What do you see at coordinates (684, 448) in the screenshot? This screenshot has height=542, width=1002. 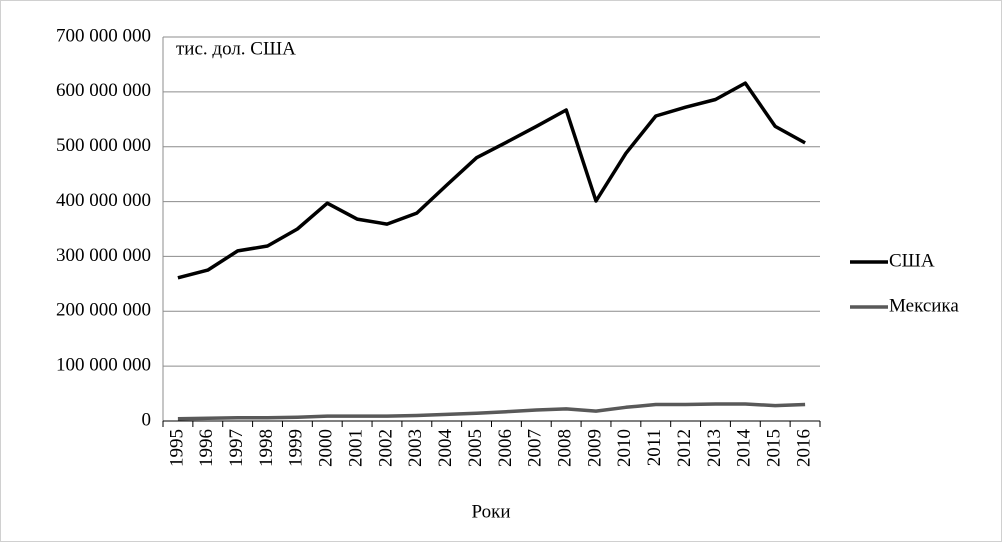 I see `x-tick-label: 2012` at bounding box center [684, 448].